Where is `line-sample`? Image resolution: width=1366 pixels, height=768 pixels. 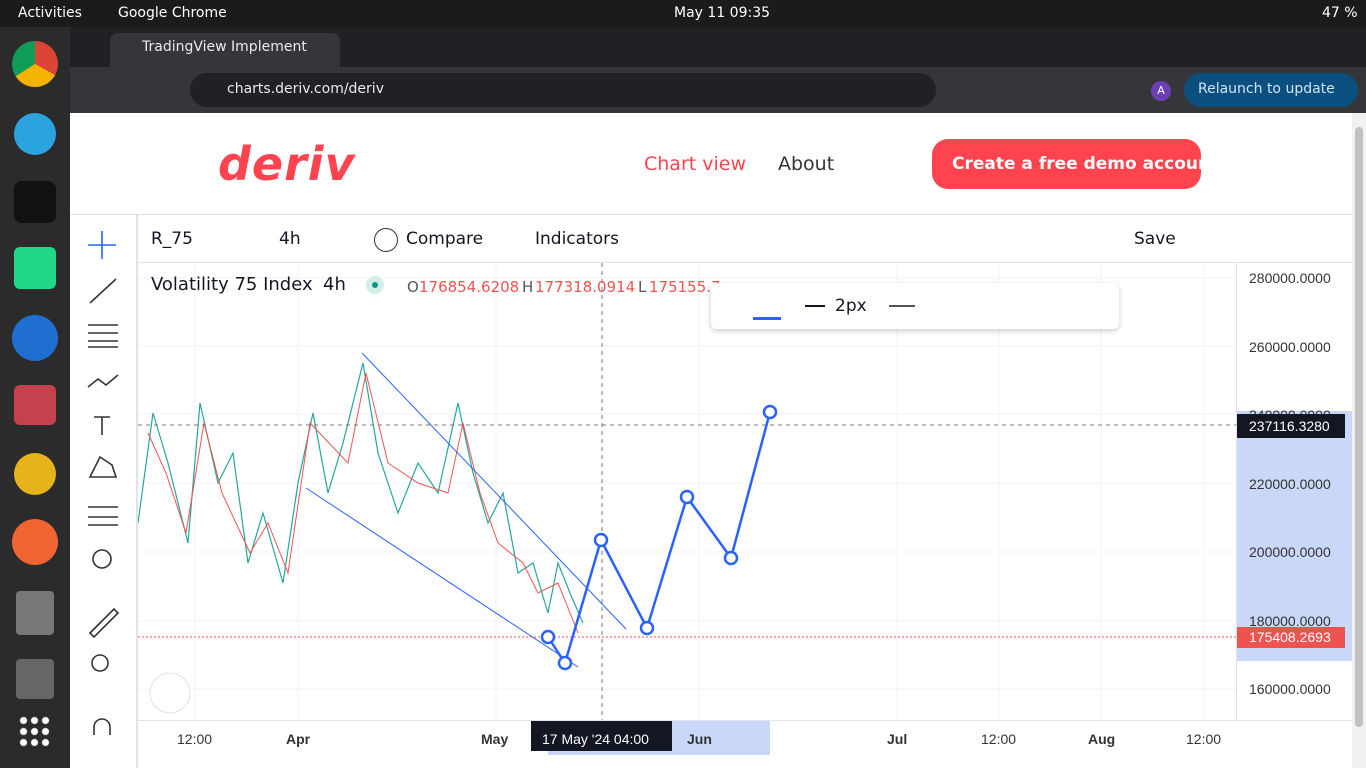
line-sample is located at coordinates (815, 306).